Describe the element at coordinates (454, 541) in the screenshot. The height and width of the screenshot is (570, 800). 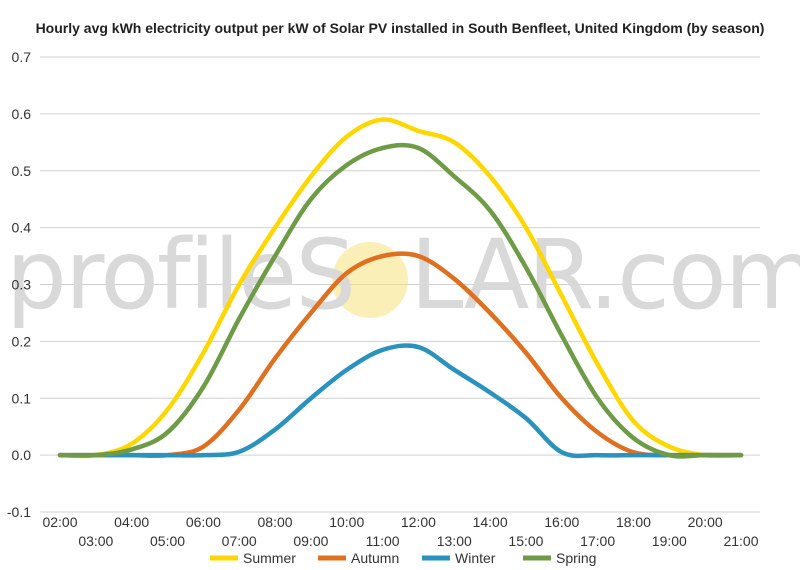
I see `x-tick-label: 13:00` at that location.